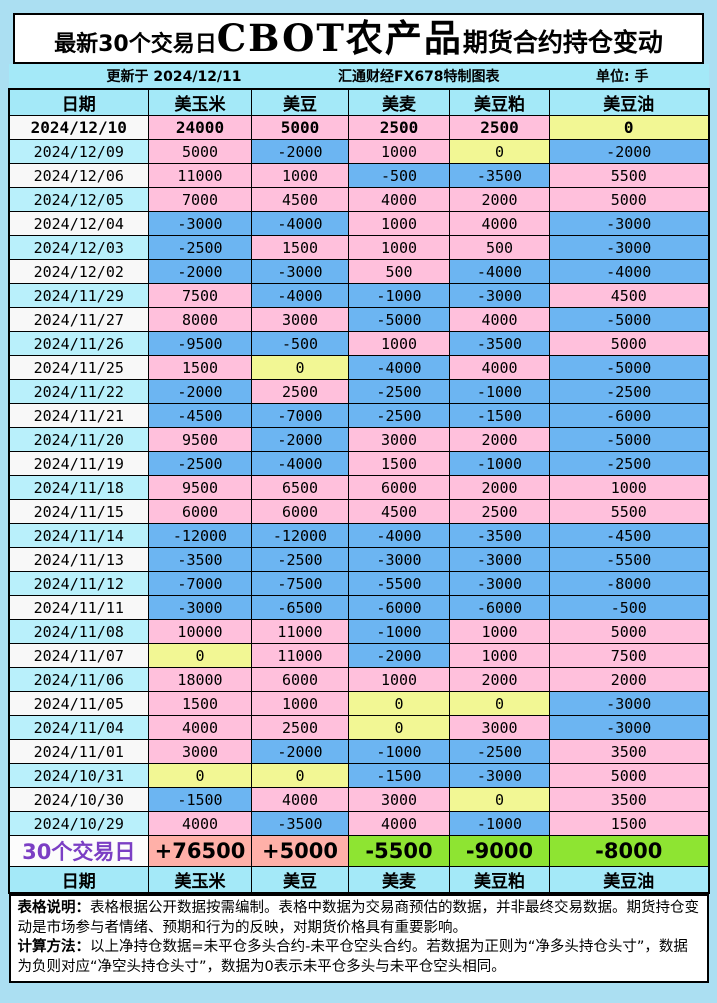 The height and width of the screenshot is (1003, 717). I want to click on date-cell: 2024/12/05, so click(78, 199).